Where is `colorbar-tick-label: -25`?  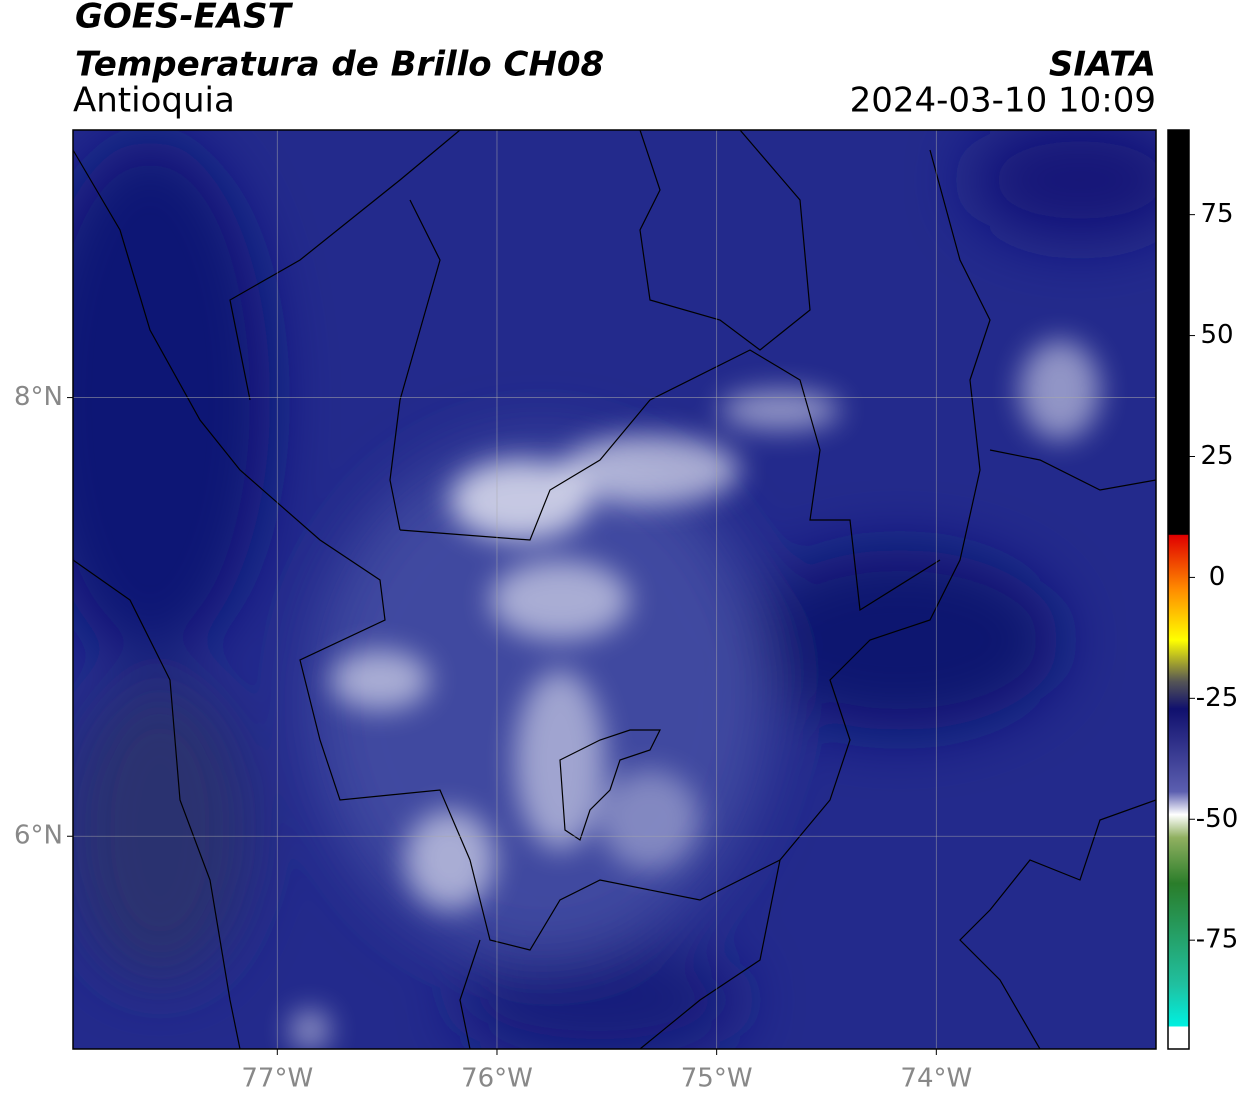 colorbar-tick-label: -25 is located at coordinates (1217, 698).